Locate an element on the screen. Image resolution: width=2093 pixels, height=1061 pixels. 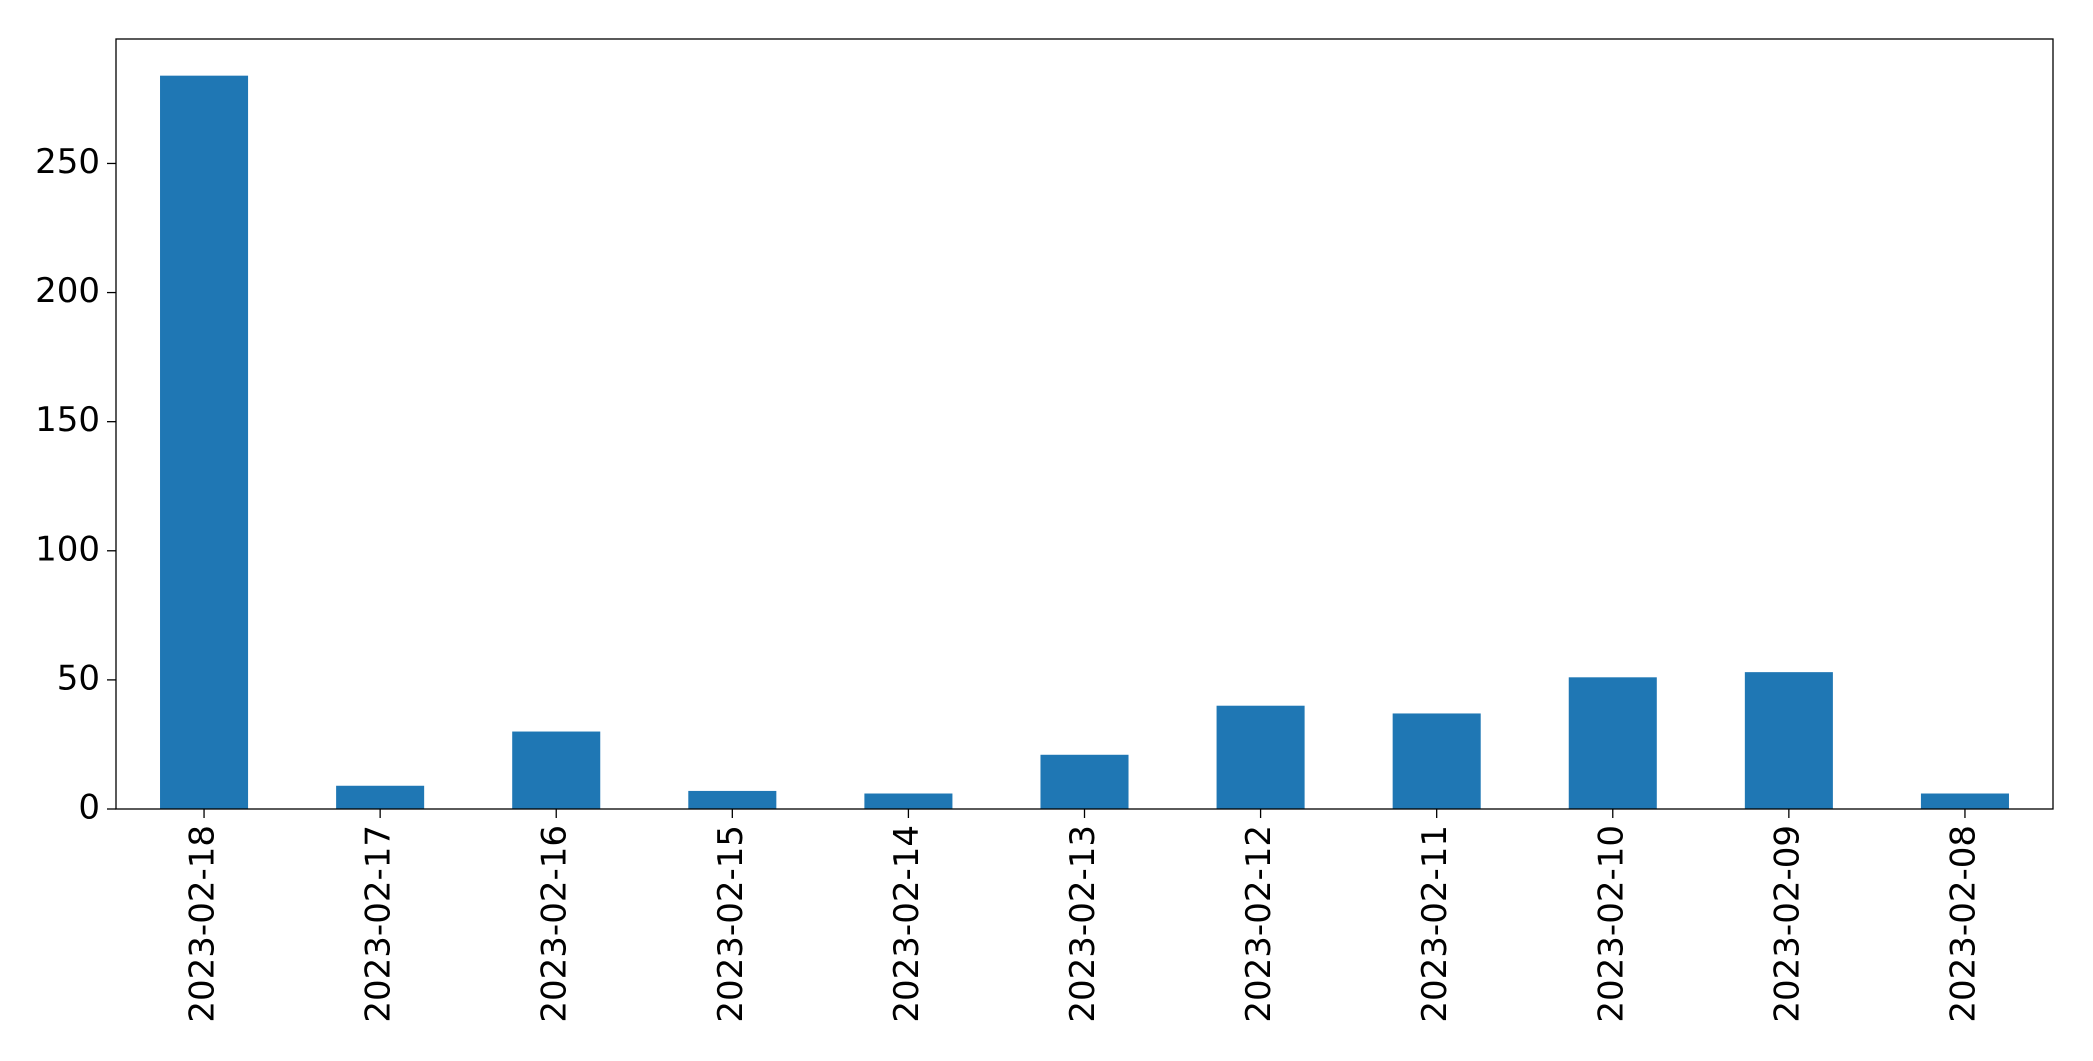
y-tick-label: 100 is located at coordinates (67, 549).